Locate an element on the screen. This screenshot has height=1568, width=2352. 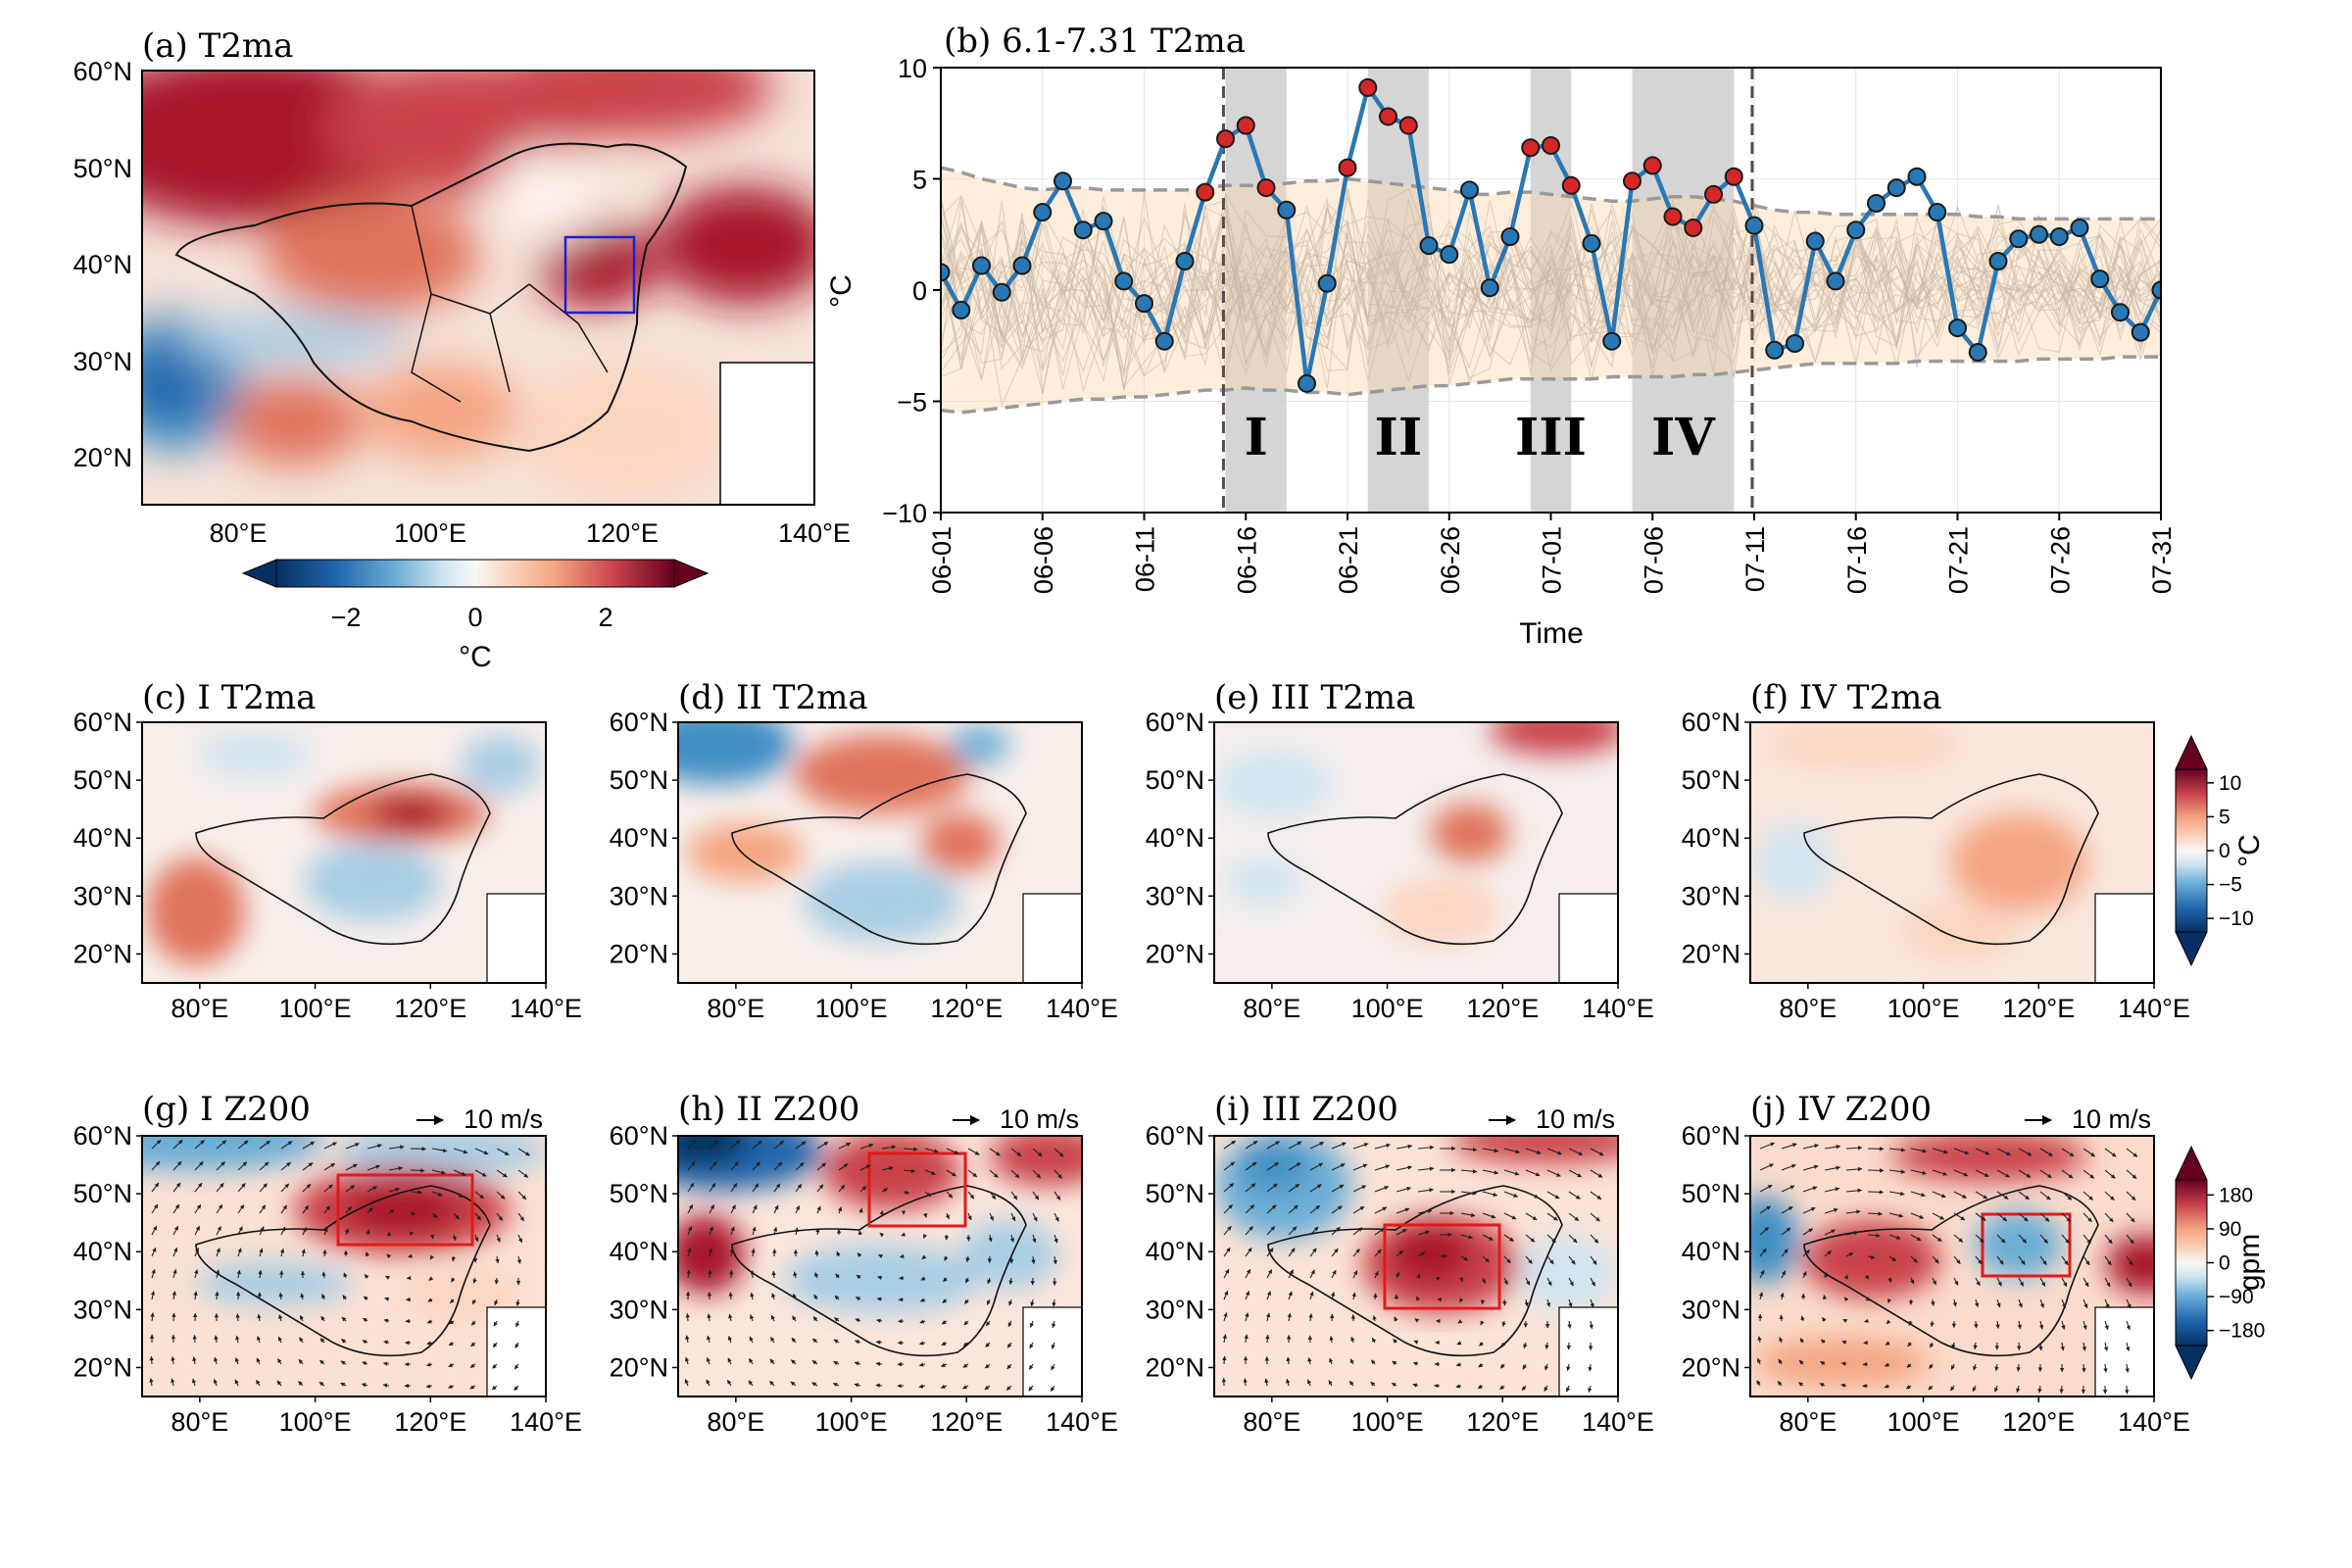
x-tick-label: 06-11 is located at coordinates (1145, 559).